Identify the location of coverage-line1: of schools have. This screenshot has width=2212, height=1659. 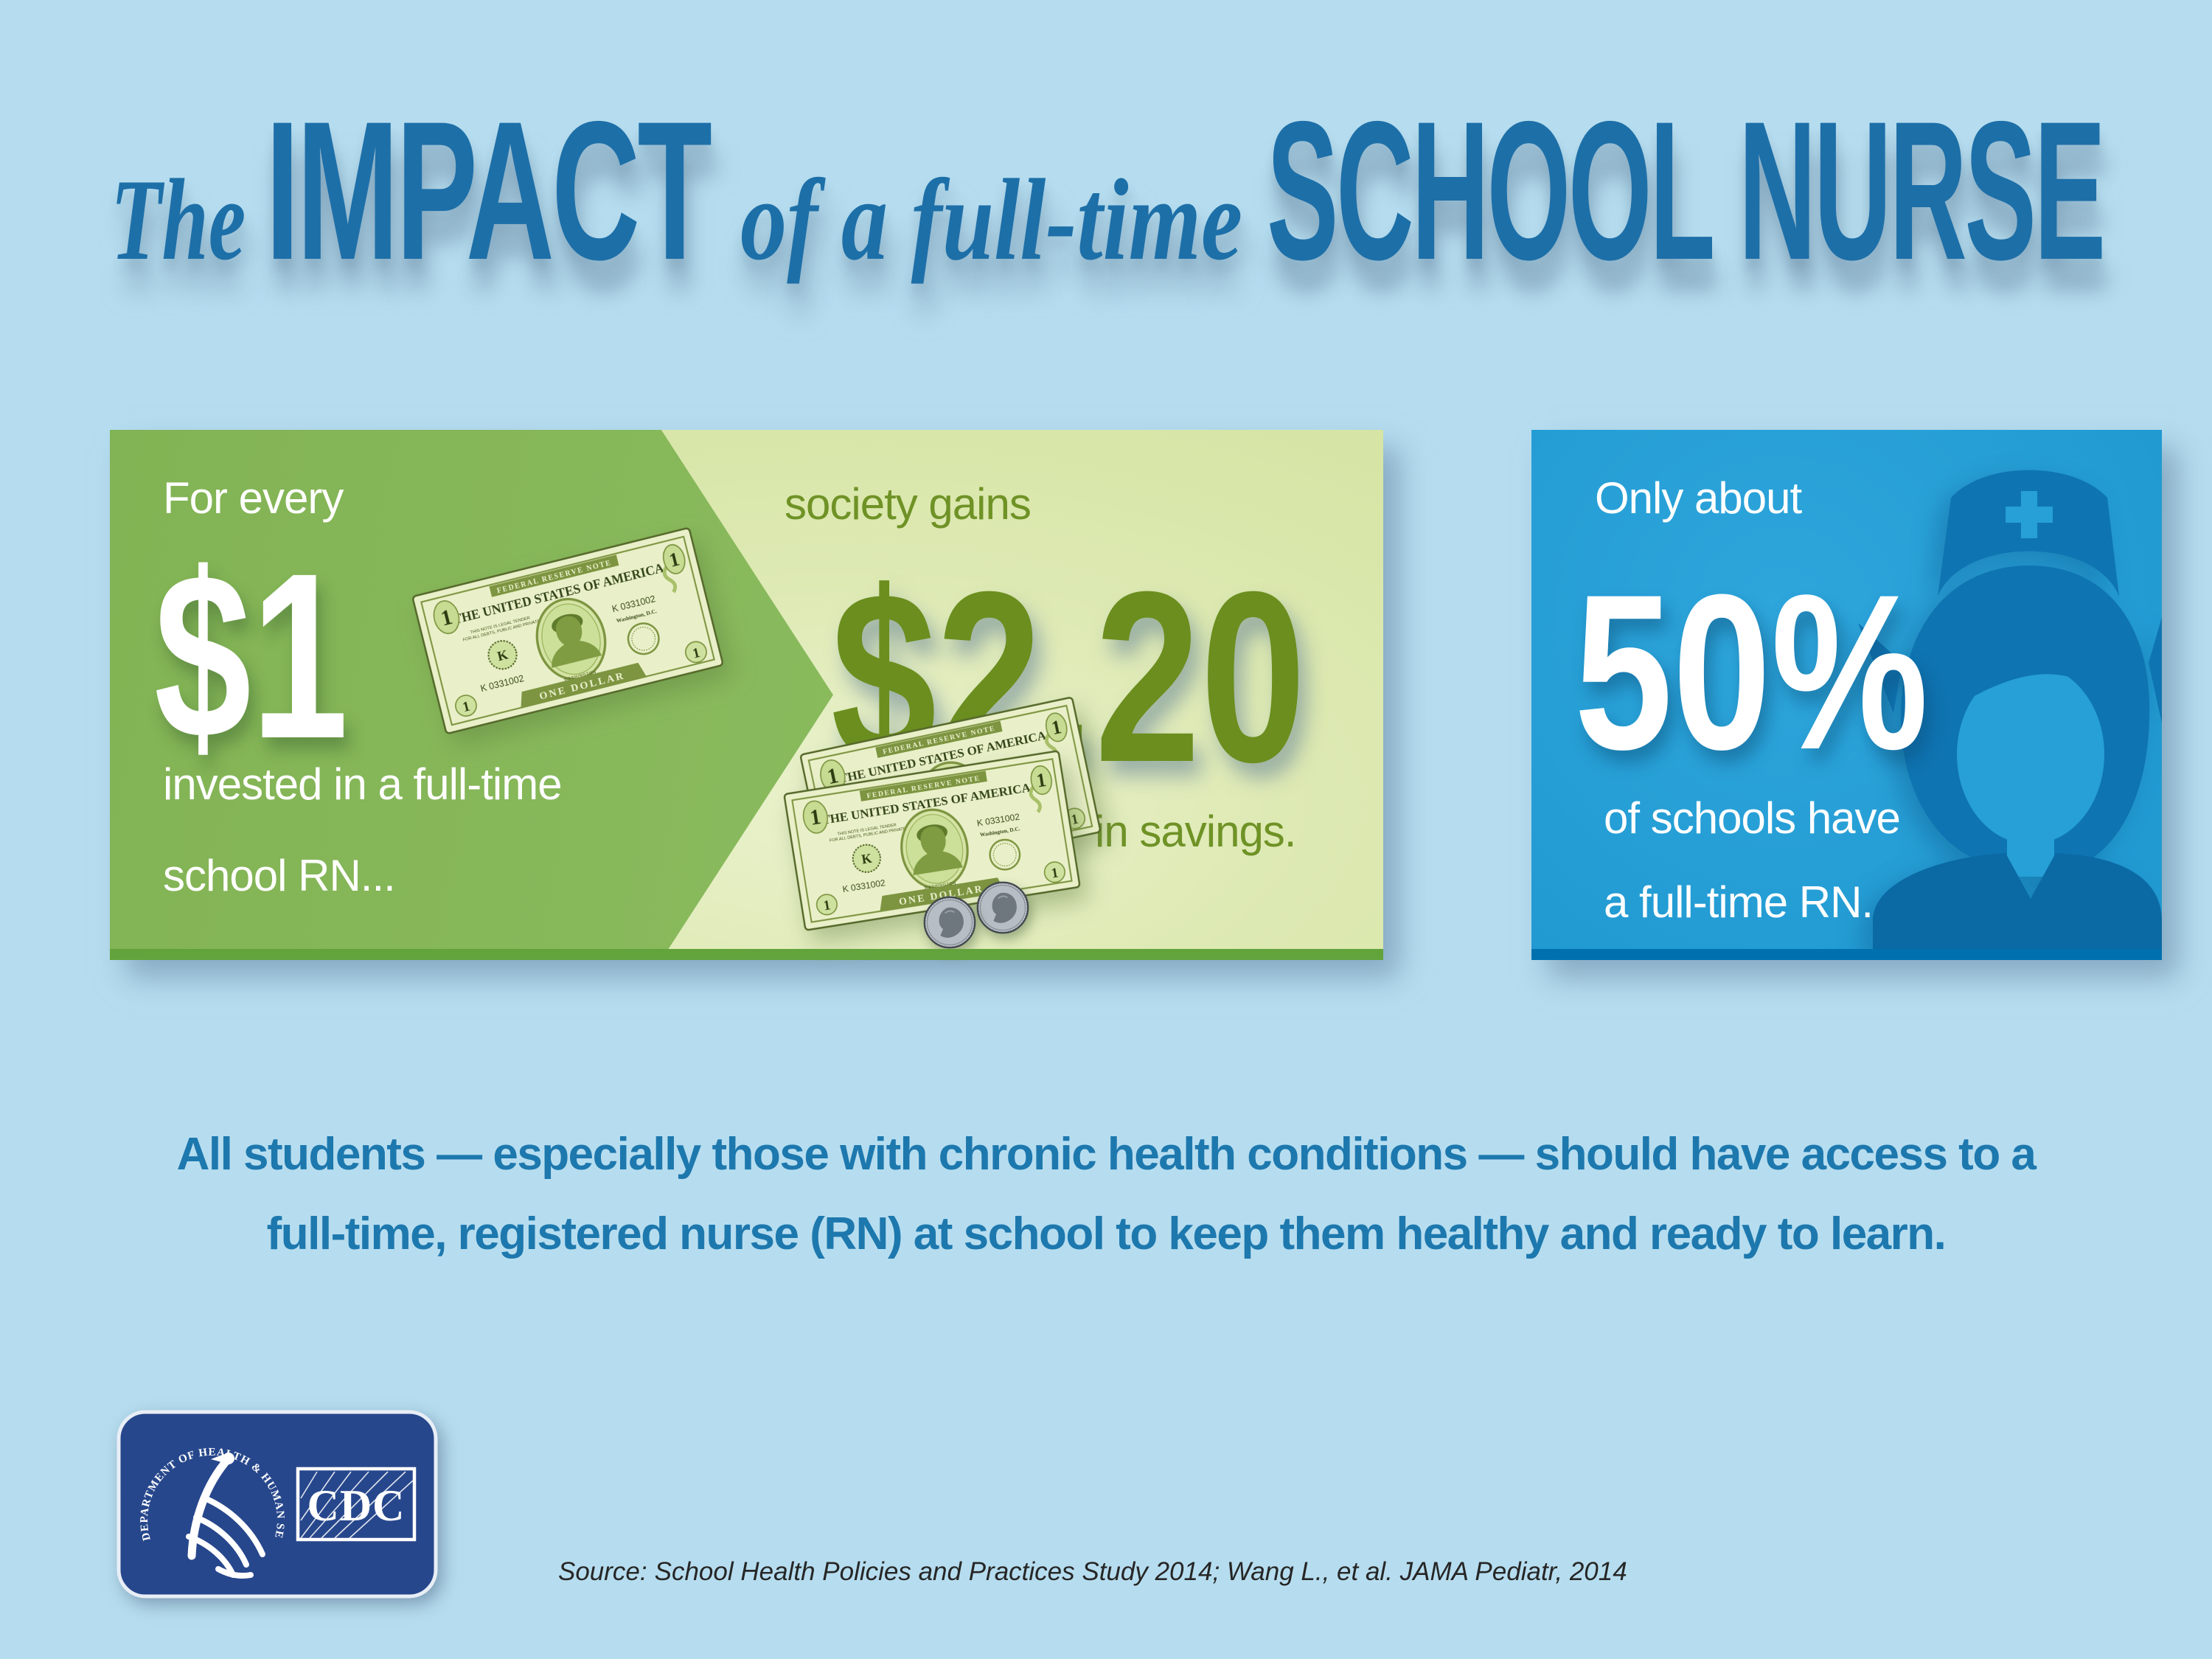
(1752, 818).